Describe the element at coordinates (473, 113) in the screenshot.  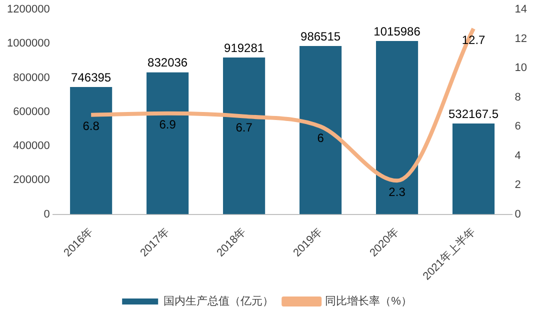
I see `data-label: 532167.5` at that location.